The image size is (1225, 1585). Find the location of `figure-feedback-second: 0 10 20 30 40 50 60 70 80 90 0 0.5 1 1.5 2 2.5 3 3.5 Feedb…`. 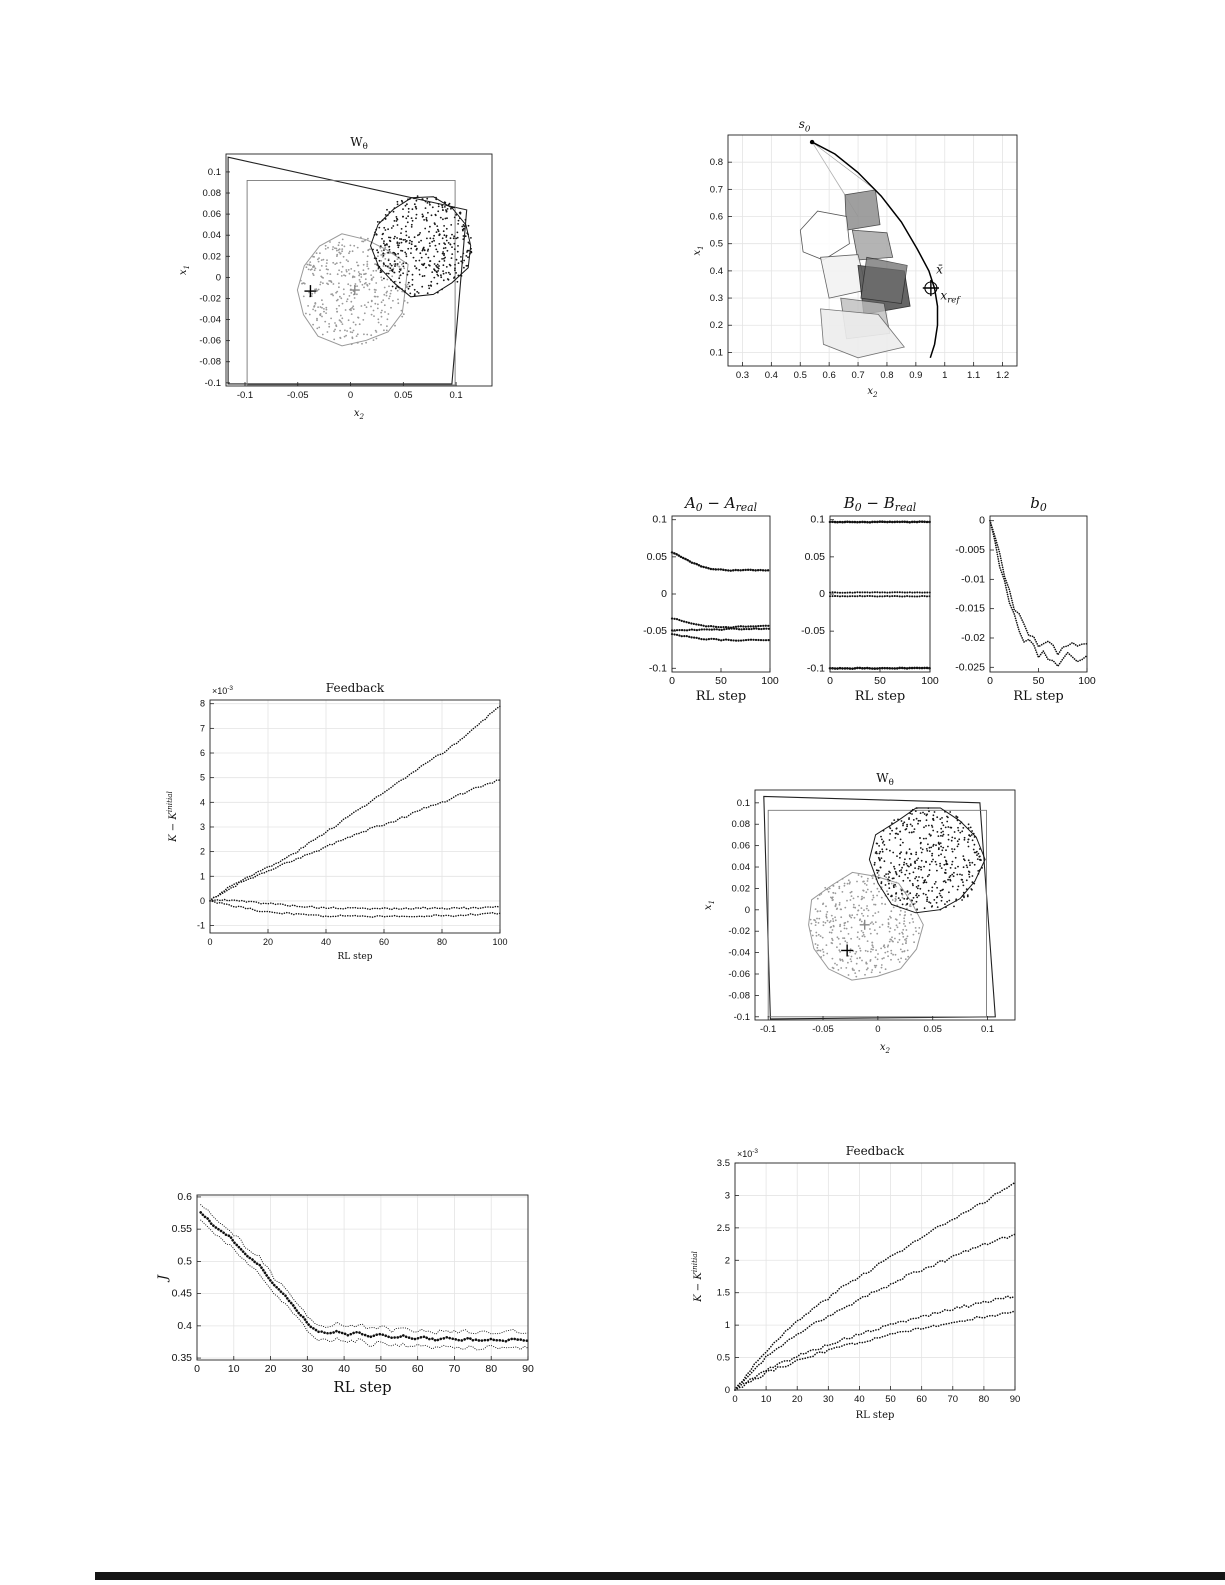

figure-feedback-second: 0 10 20 30 40 50 60 70 80 90 0 0.5 1 1.5 2 2.5 3 3.5 Feedb… is located at coordinates (868, 1283).